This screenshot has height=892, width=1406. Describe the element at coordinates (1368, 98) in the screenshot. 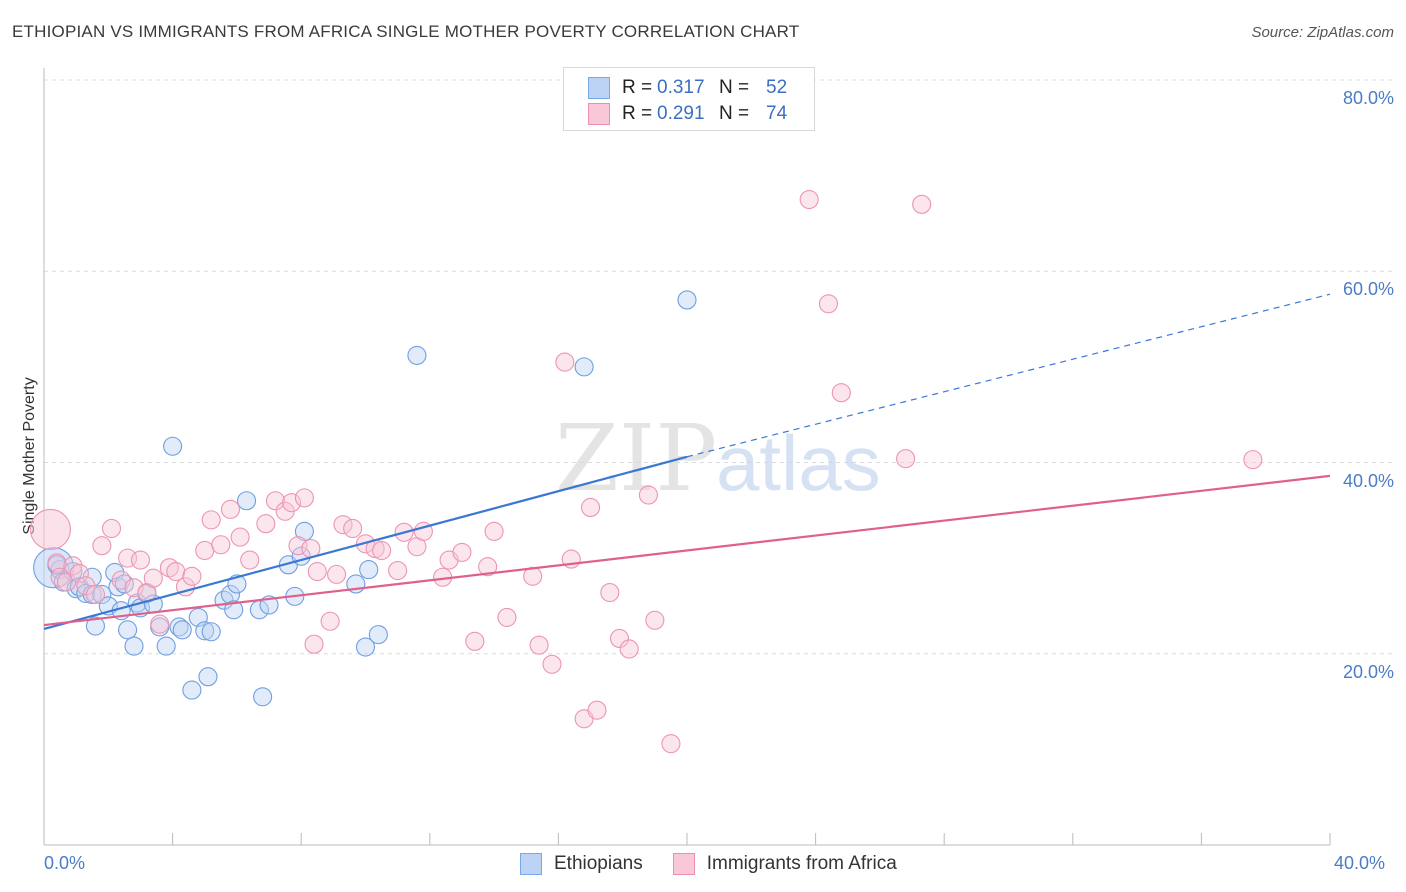

I see `y-tick-label: 80.0%` at that location.